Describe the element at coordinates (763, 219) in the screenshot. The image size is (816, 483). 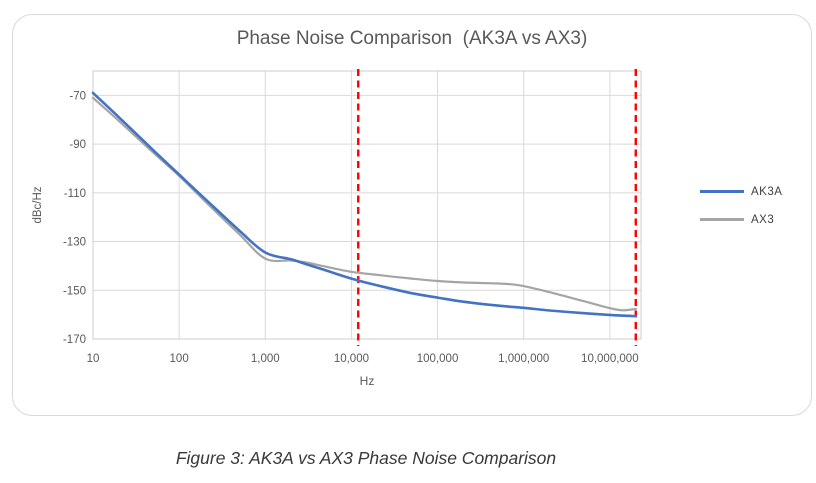
I see `legend-label-ax3: AX3` at that location.